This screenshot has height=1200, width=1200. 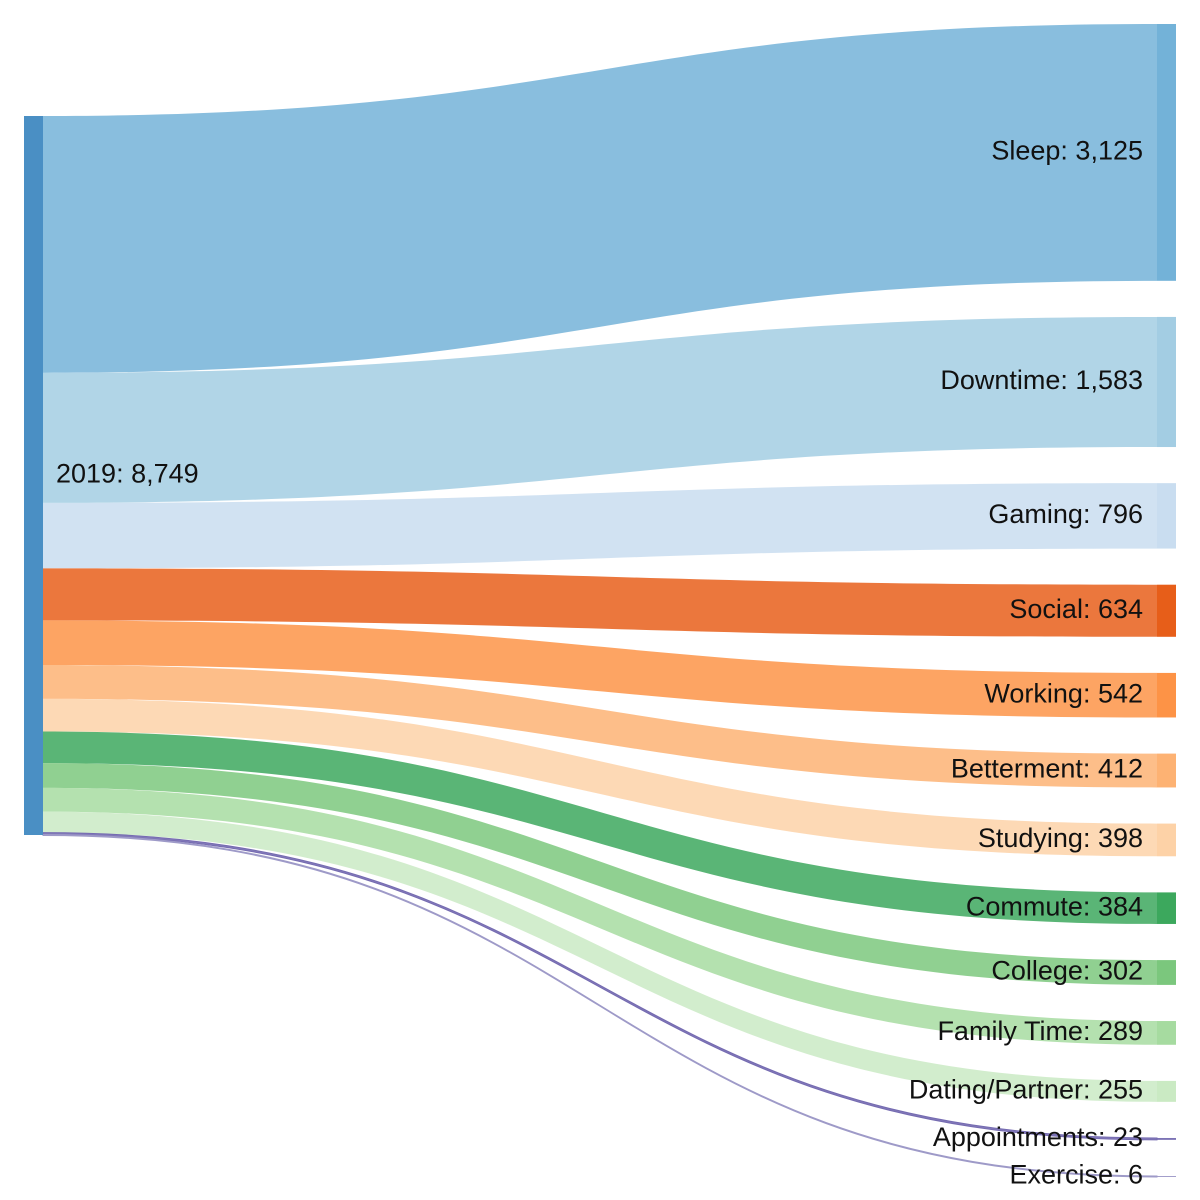 What do you see at coordinates (1060, 838) in the screenshot?
I see `node-label: Studying: 398` at bounding box center [1060, 838].